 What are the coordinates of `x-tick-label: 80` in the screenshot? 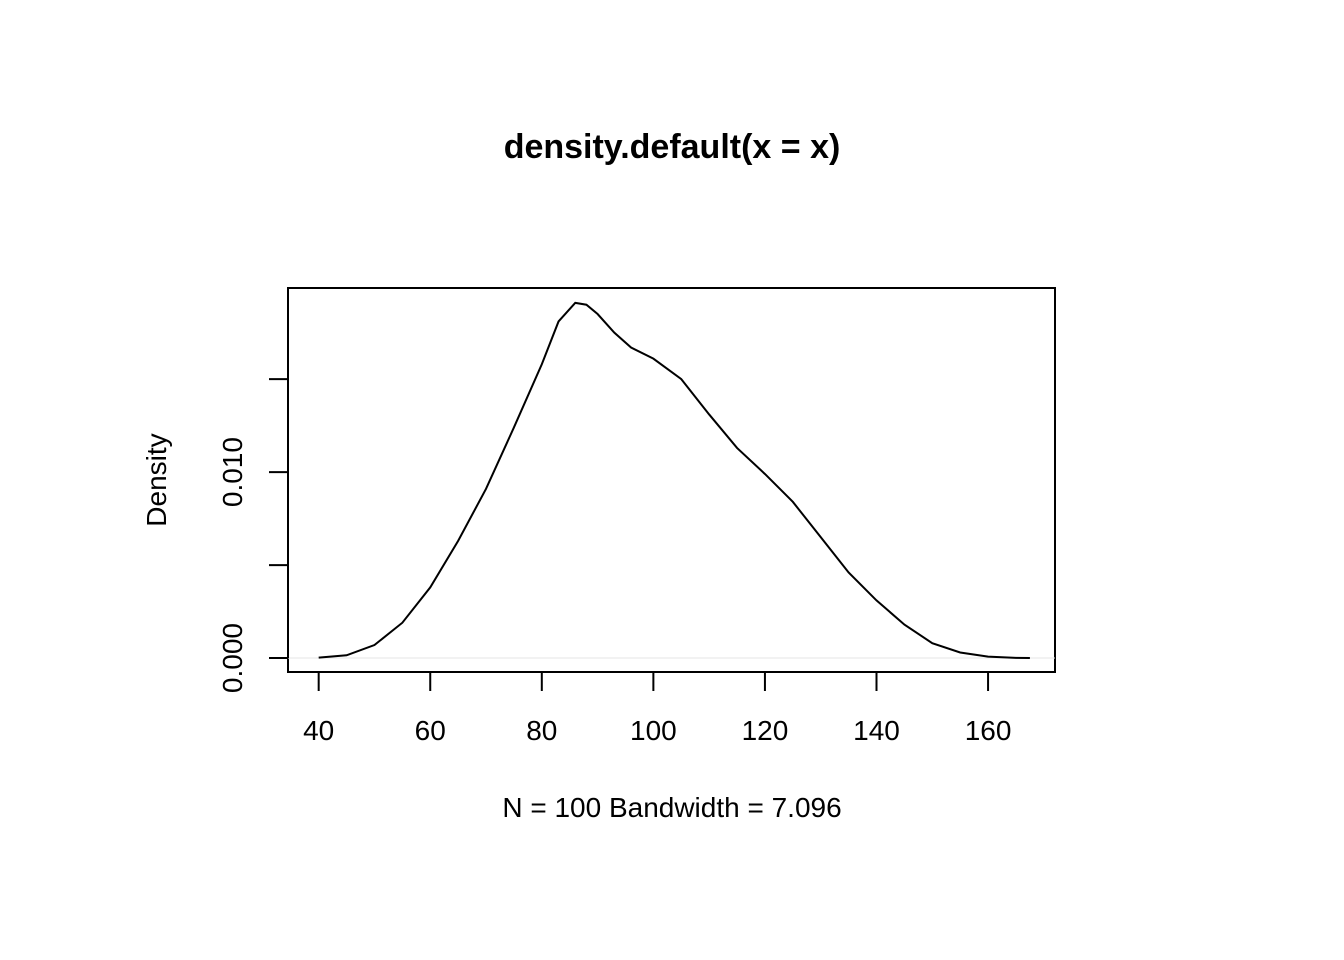 It's located at (541, 730).